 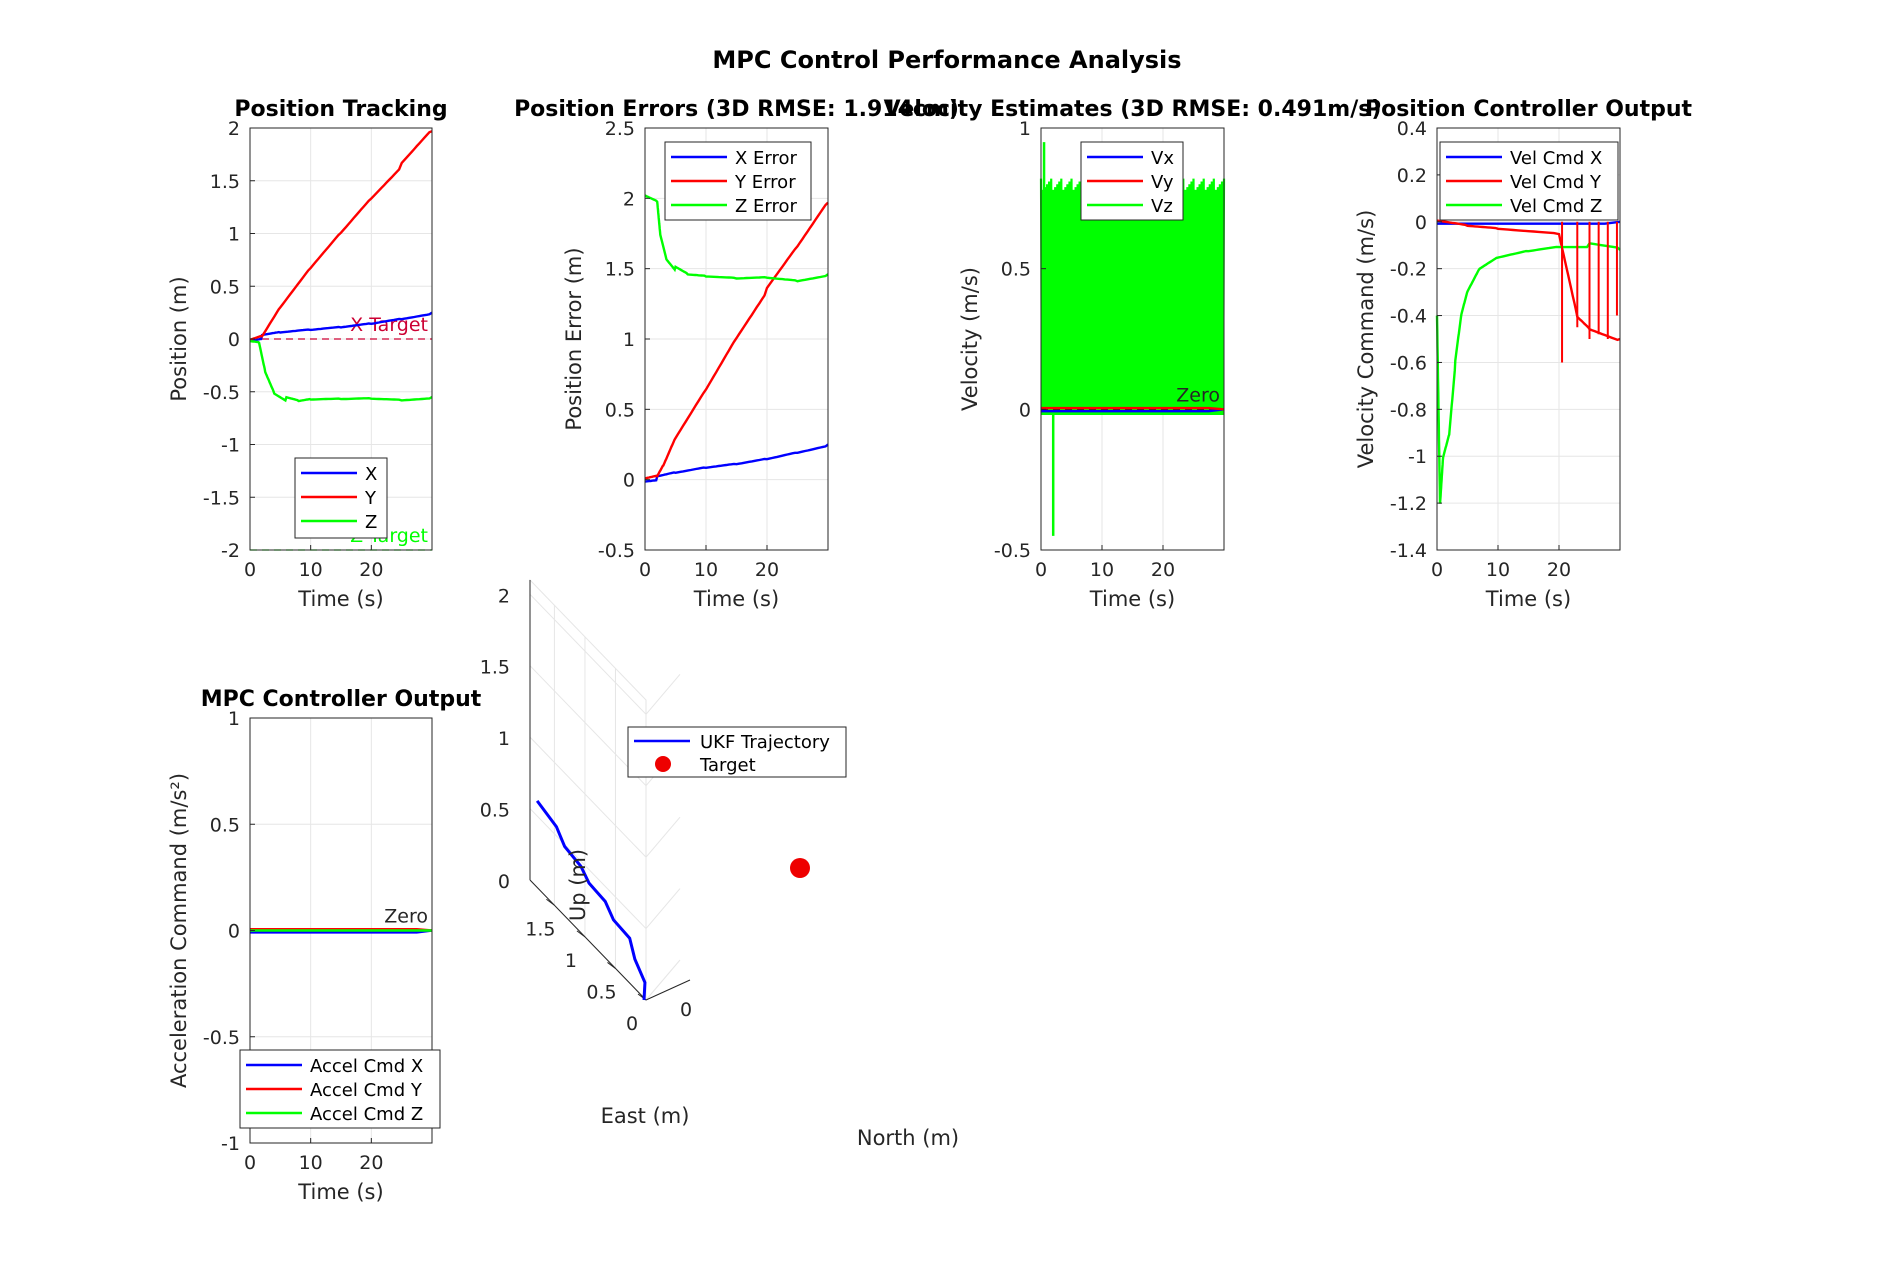 I want to click on series-line-vel-cmd-z, so click(x=1528, y=372).